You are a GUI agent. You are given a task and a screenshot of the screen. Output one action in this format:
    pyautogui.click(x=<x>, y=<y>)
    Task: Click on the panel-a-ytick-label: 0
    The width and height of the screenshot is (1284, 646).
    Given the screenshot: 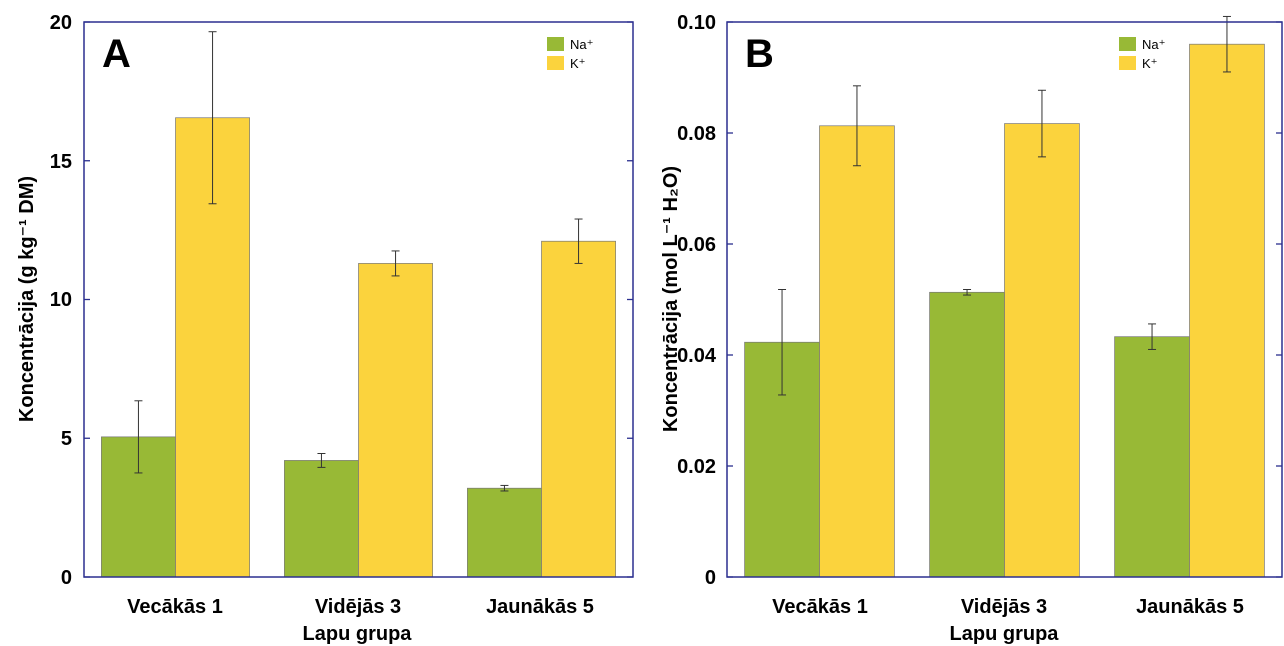 What is the action you would take?
    pyautogui.click(x=66, y=578)
    